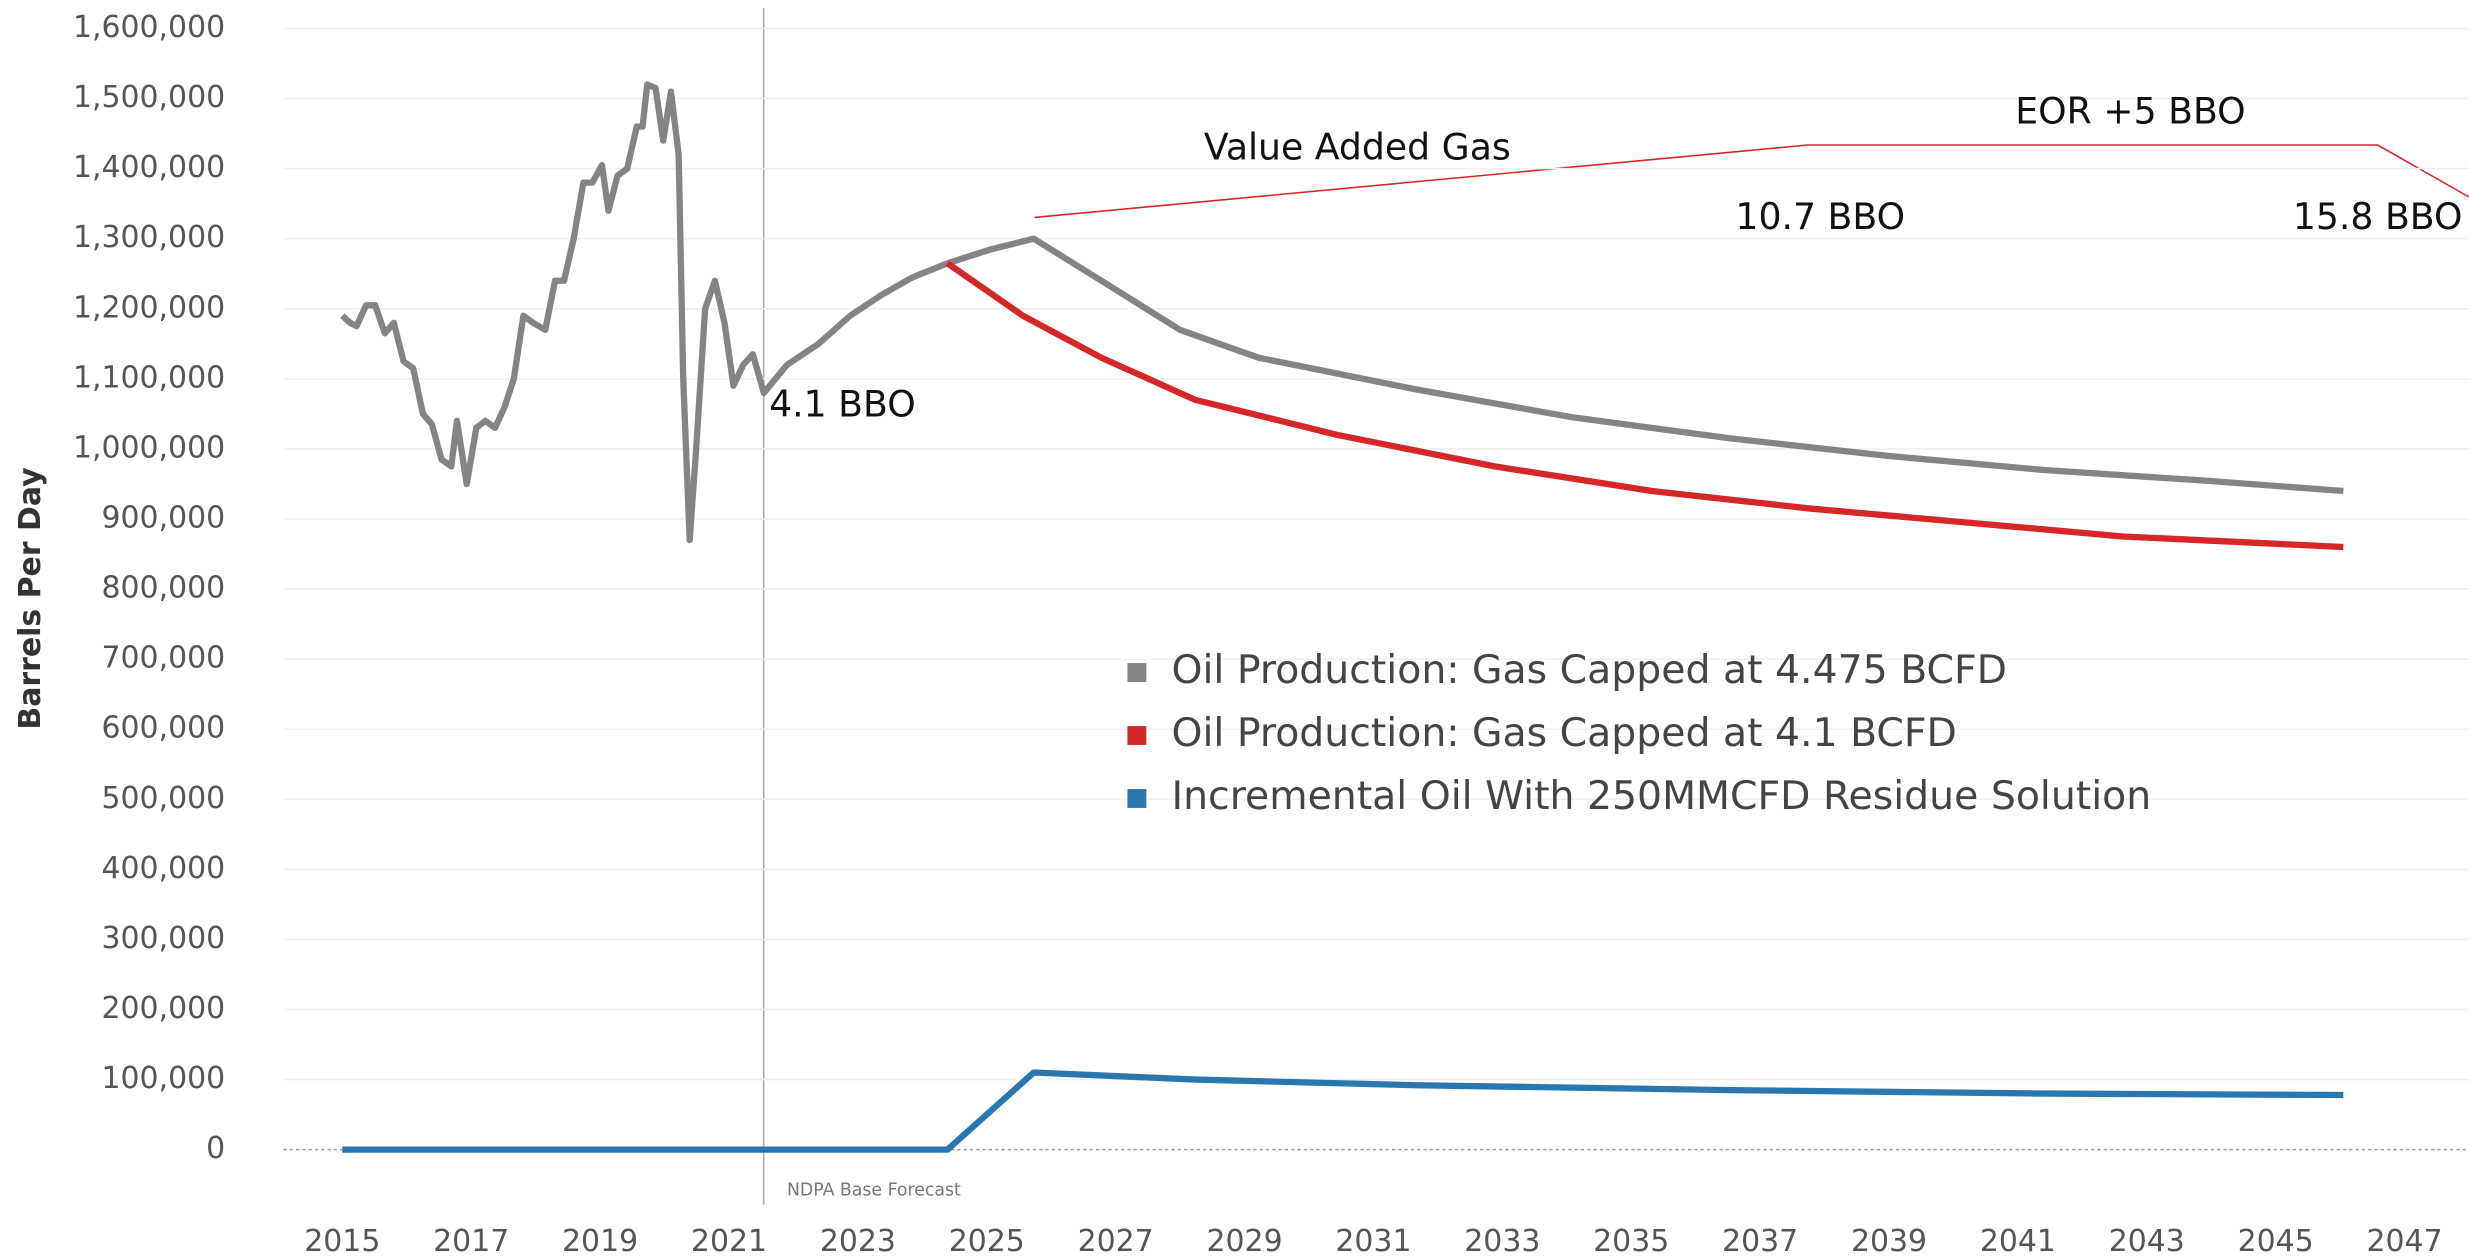 The height and width of the screenshot is (1260, 2469). I want to click on x-tick-label: 2033, so click(1502, 1241).